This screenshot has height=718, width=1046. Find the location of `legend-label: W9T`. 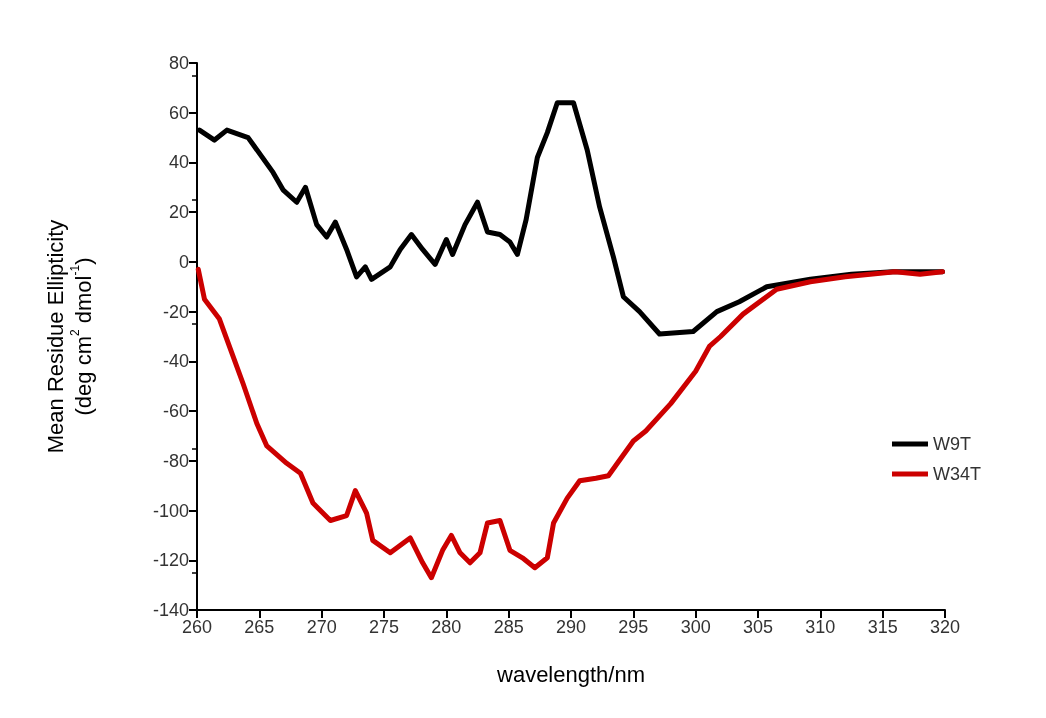

legend-label: W9T is located at coordinates (951, 444).